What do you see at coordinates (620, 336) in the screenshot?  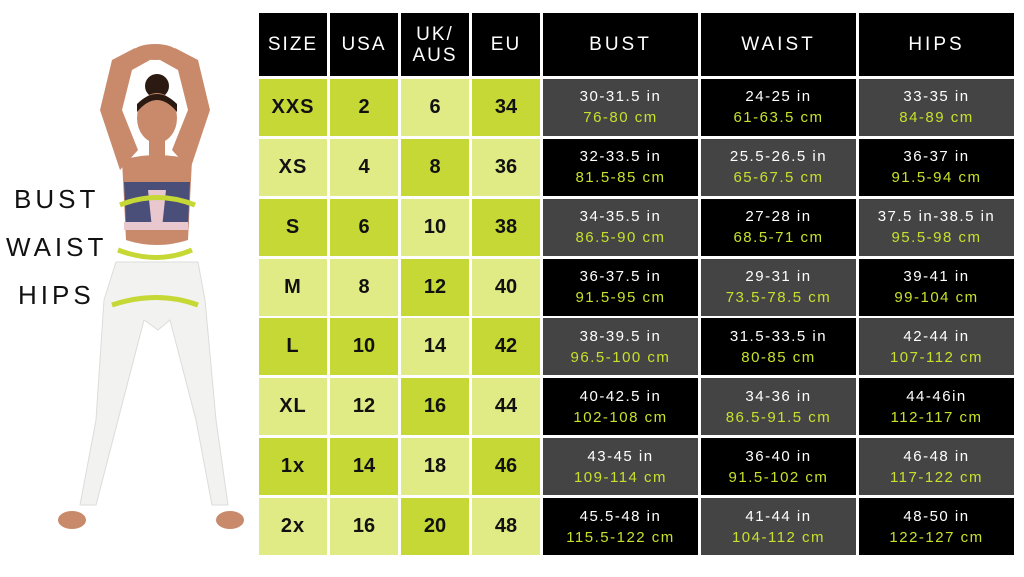 I see `bust-inches: 38-39.5 in` at bounding box center [620, 336].